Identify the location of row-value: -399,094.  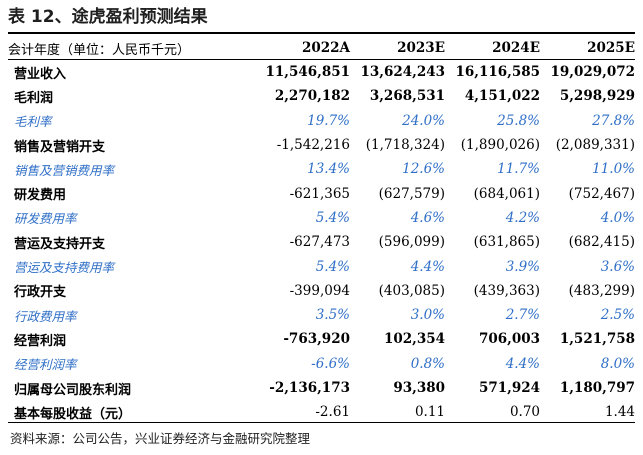
(319, 290).